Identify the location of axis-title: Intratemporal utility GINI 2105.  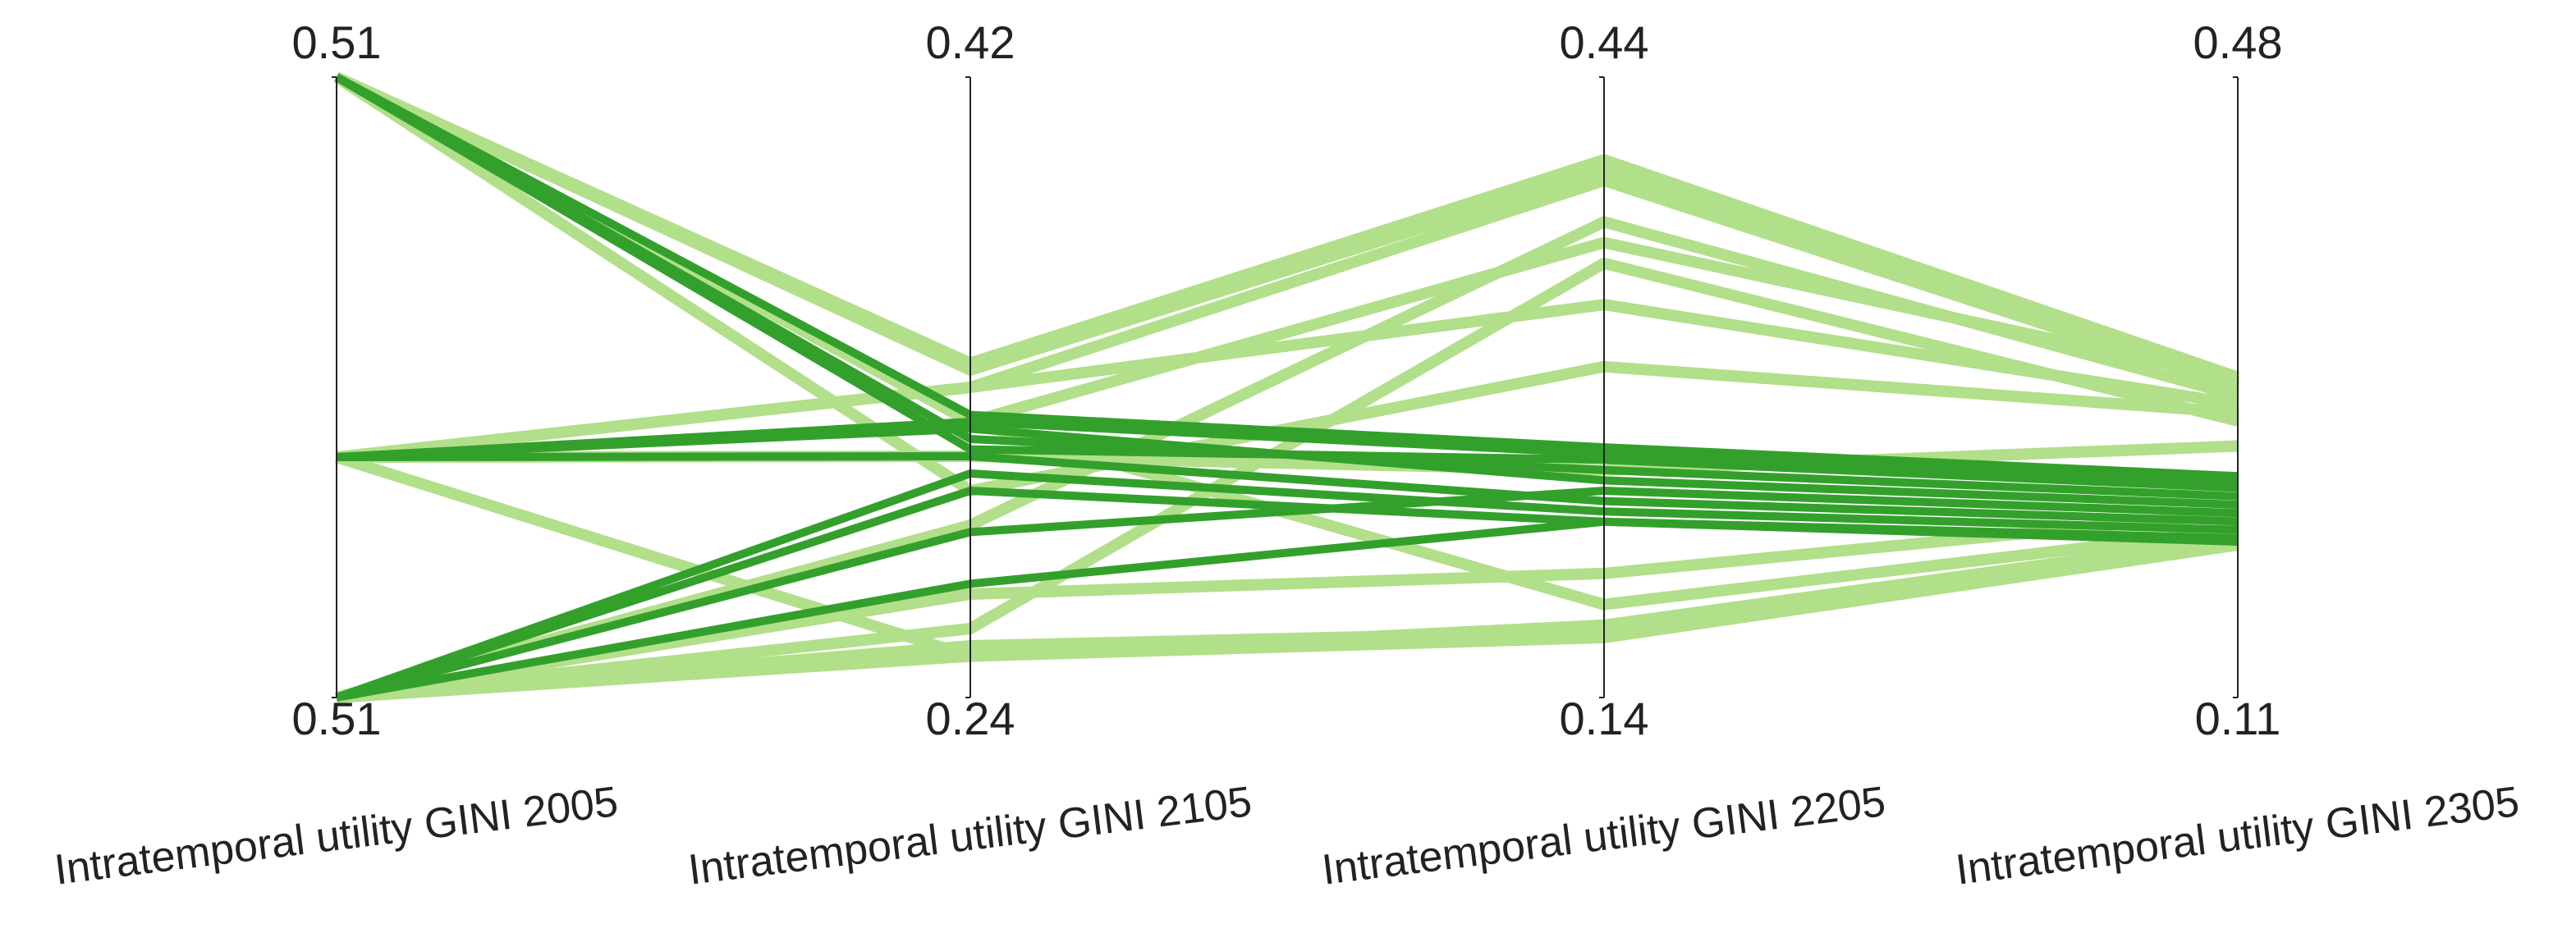
(969, 836).